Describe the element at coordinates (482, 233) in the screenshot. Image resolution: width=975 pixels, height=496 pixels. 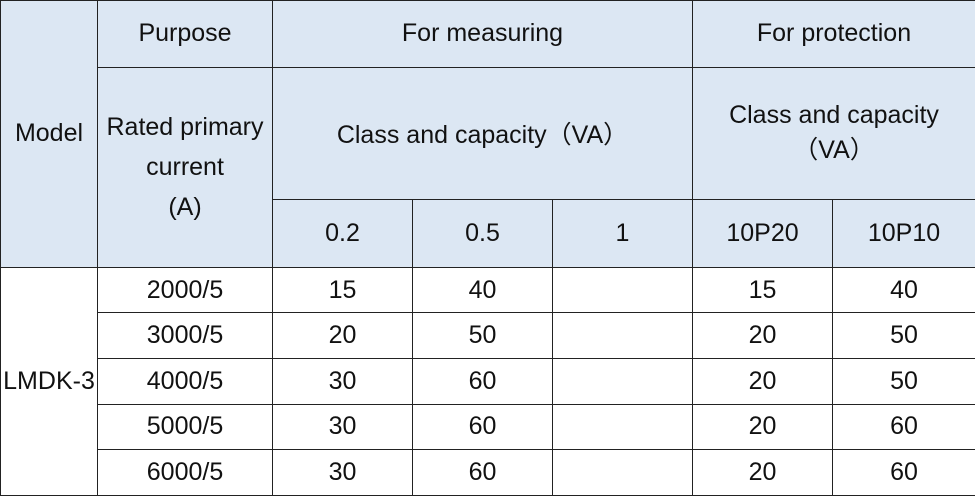
I see `header-cell: 0.5` at that location.